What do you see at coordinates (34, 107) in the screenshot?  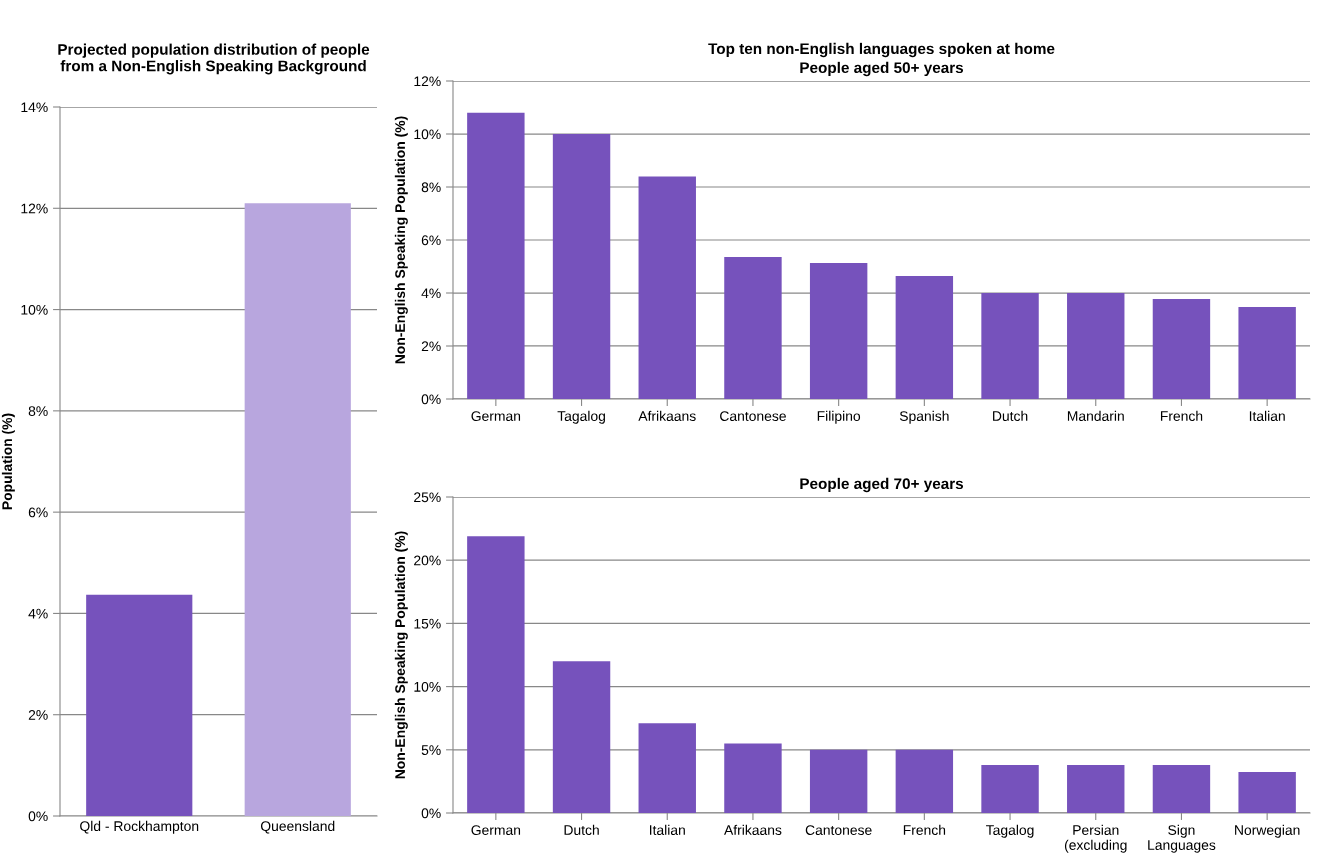 I see `y-tick-label: 14%` at bounding box center [34, 107].